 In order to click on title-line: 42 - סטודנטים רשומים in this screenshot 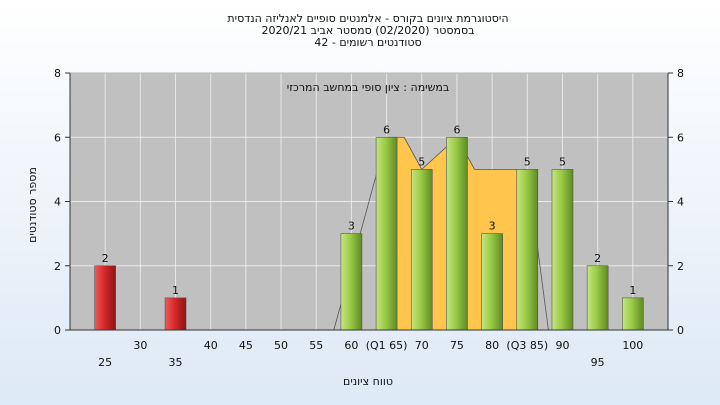, I will do `click(367, 42)`.